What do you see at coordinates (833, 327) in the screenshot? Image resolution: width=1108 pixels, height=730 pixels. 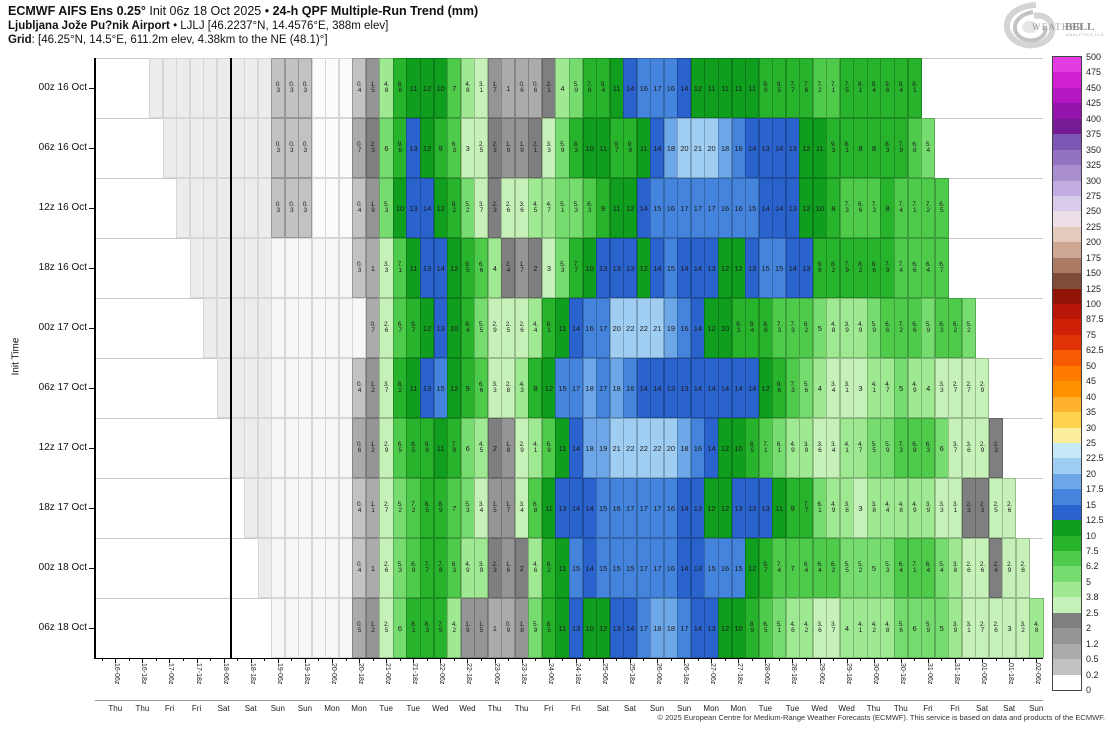 I see `qpf-value: 4. 8` at bounding box center [833, 327].